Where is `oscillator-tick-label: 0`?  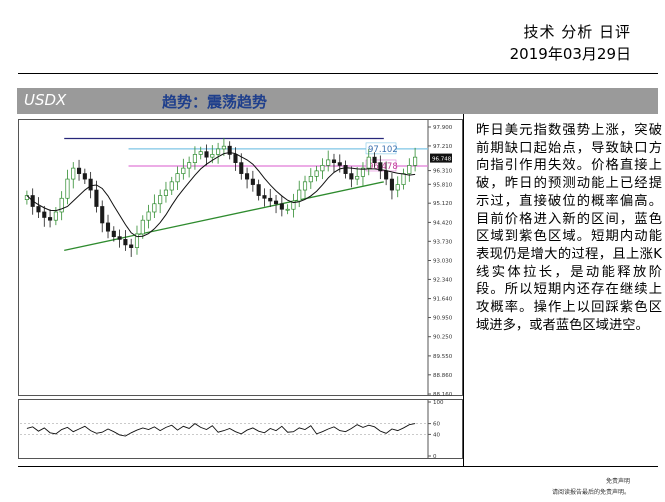
oscillator-tick-label: 0 is located at coordinates (435, 457).